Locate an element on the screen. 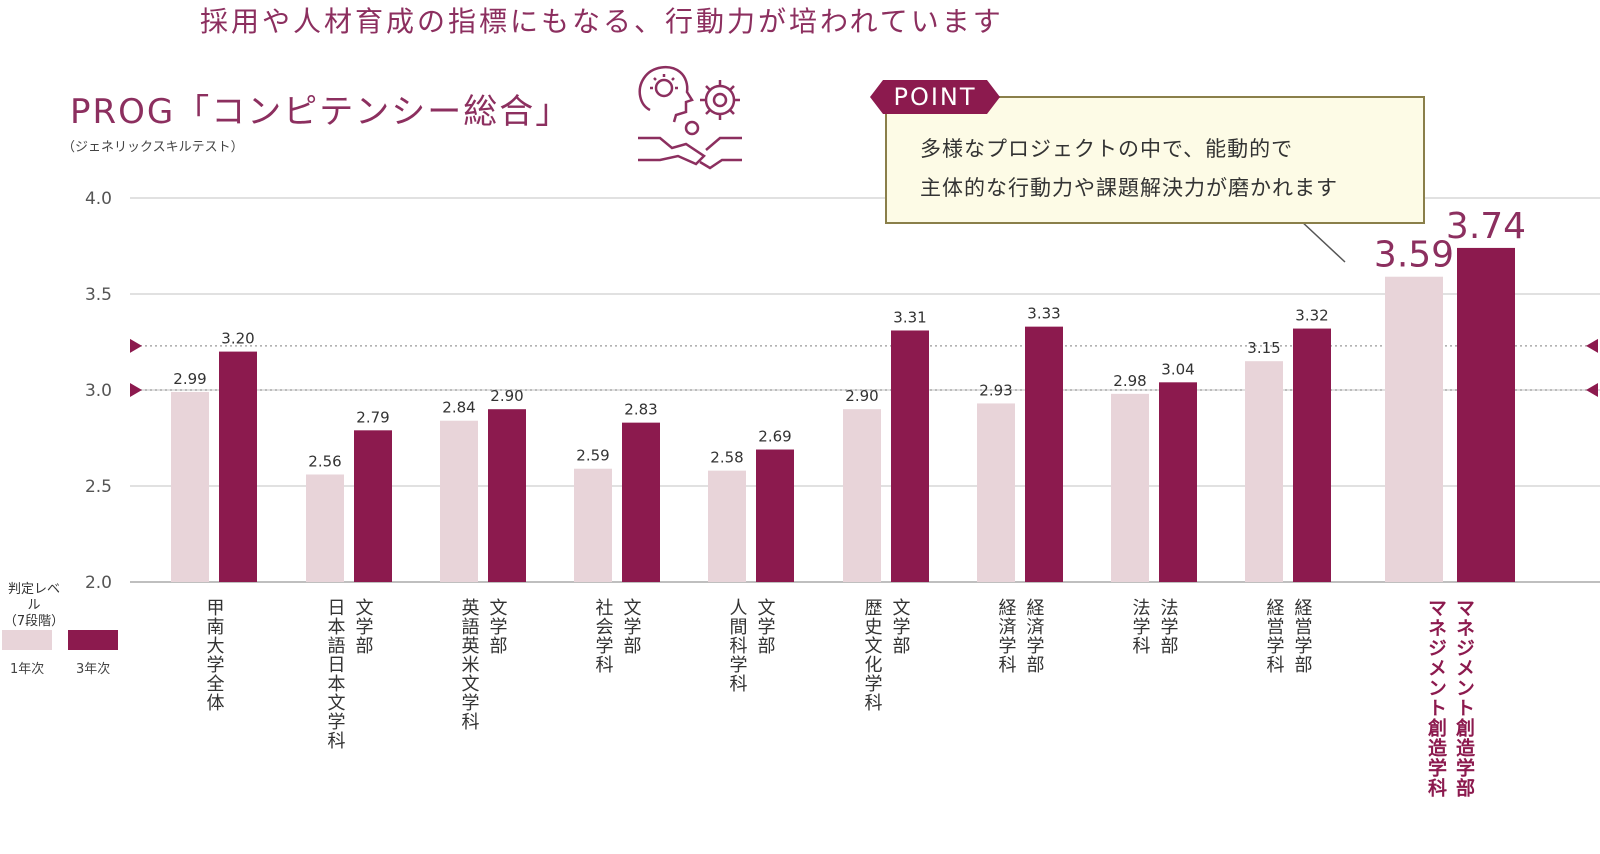  point-text-line1: 多様なプロジェクトの中で、能動的で is located at coordinates (1107, 149).